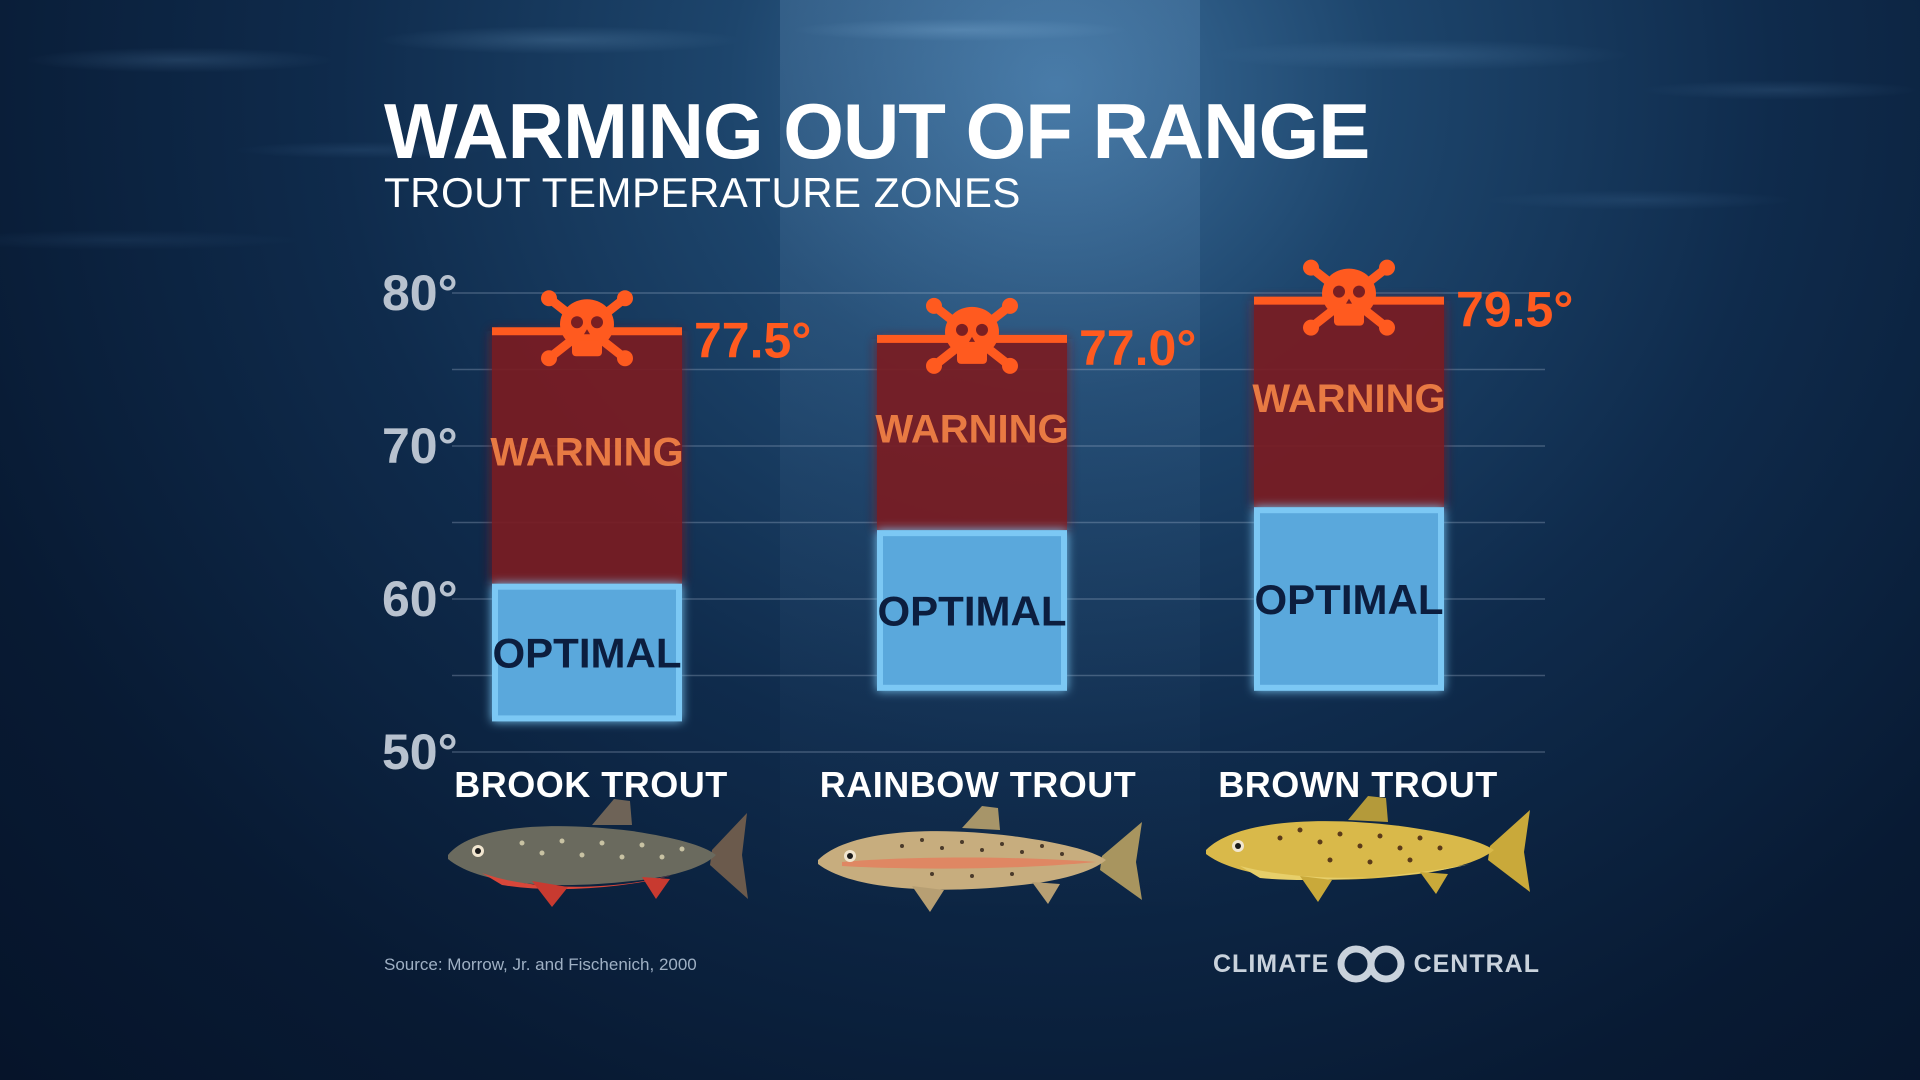  Describe the element at coordinates (1476, 963) in the screenshot. I see `logo-word-central: CENTRAL` at that location.